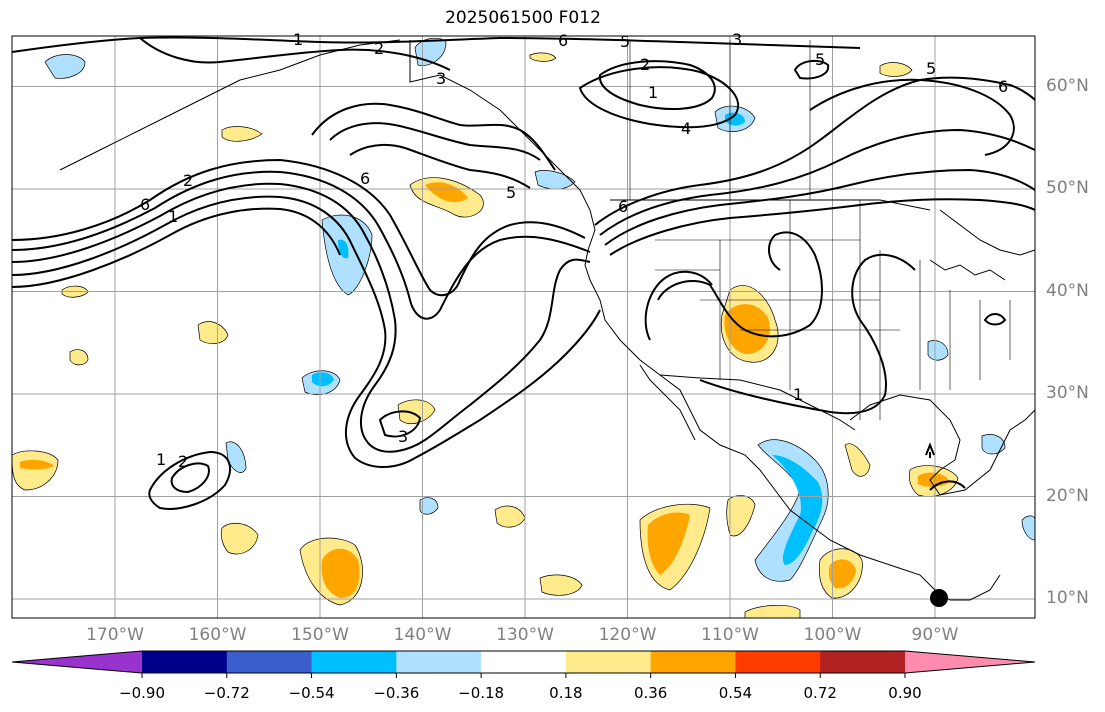  Describe the element at coordinates (226, 693) in the screenshot. I see `colorbar-tick-label: −0.72` at that location.